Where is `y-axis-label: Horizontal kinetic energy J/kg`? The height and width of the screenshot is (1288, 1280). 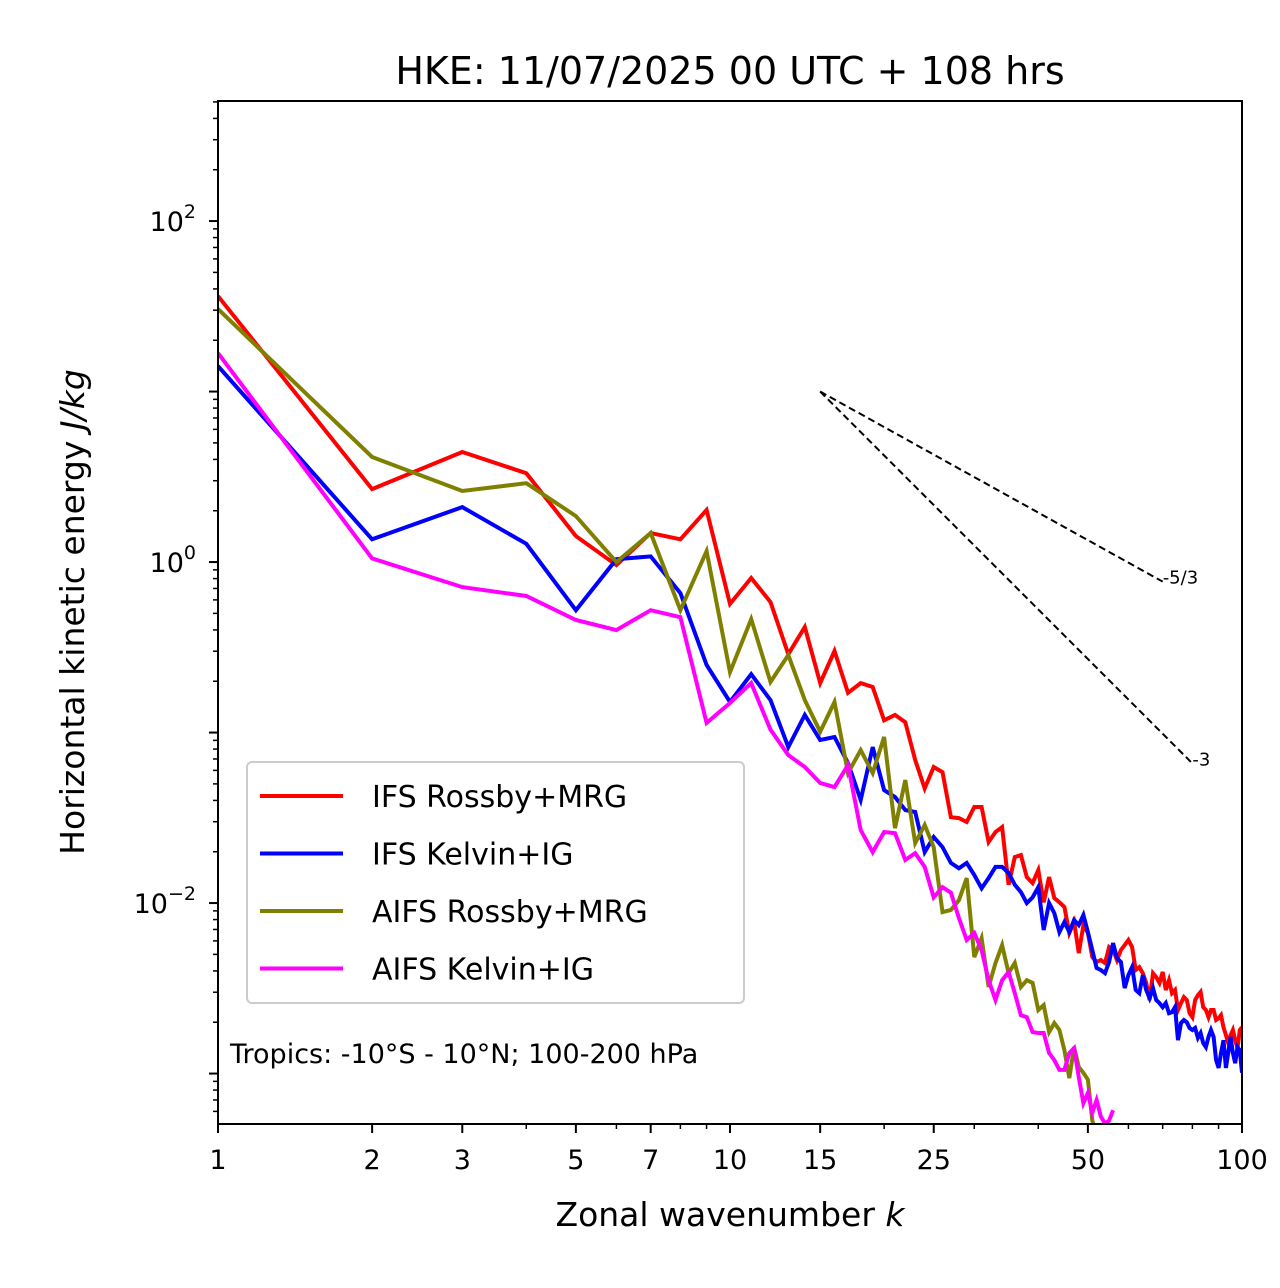 y-axis-label: Horizontal kinetic energy J/kg is located at coordinates (72, 612).